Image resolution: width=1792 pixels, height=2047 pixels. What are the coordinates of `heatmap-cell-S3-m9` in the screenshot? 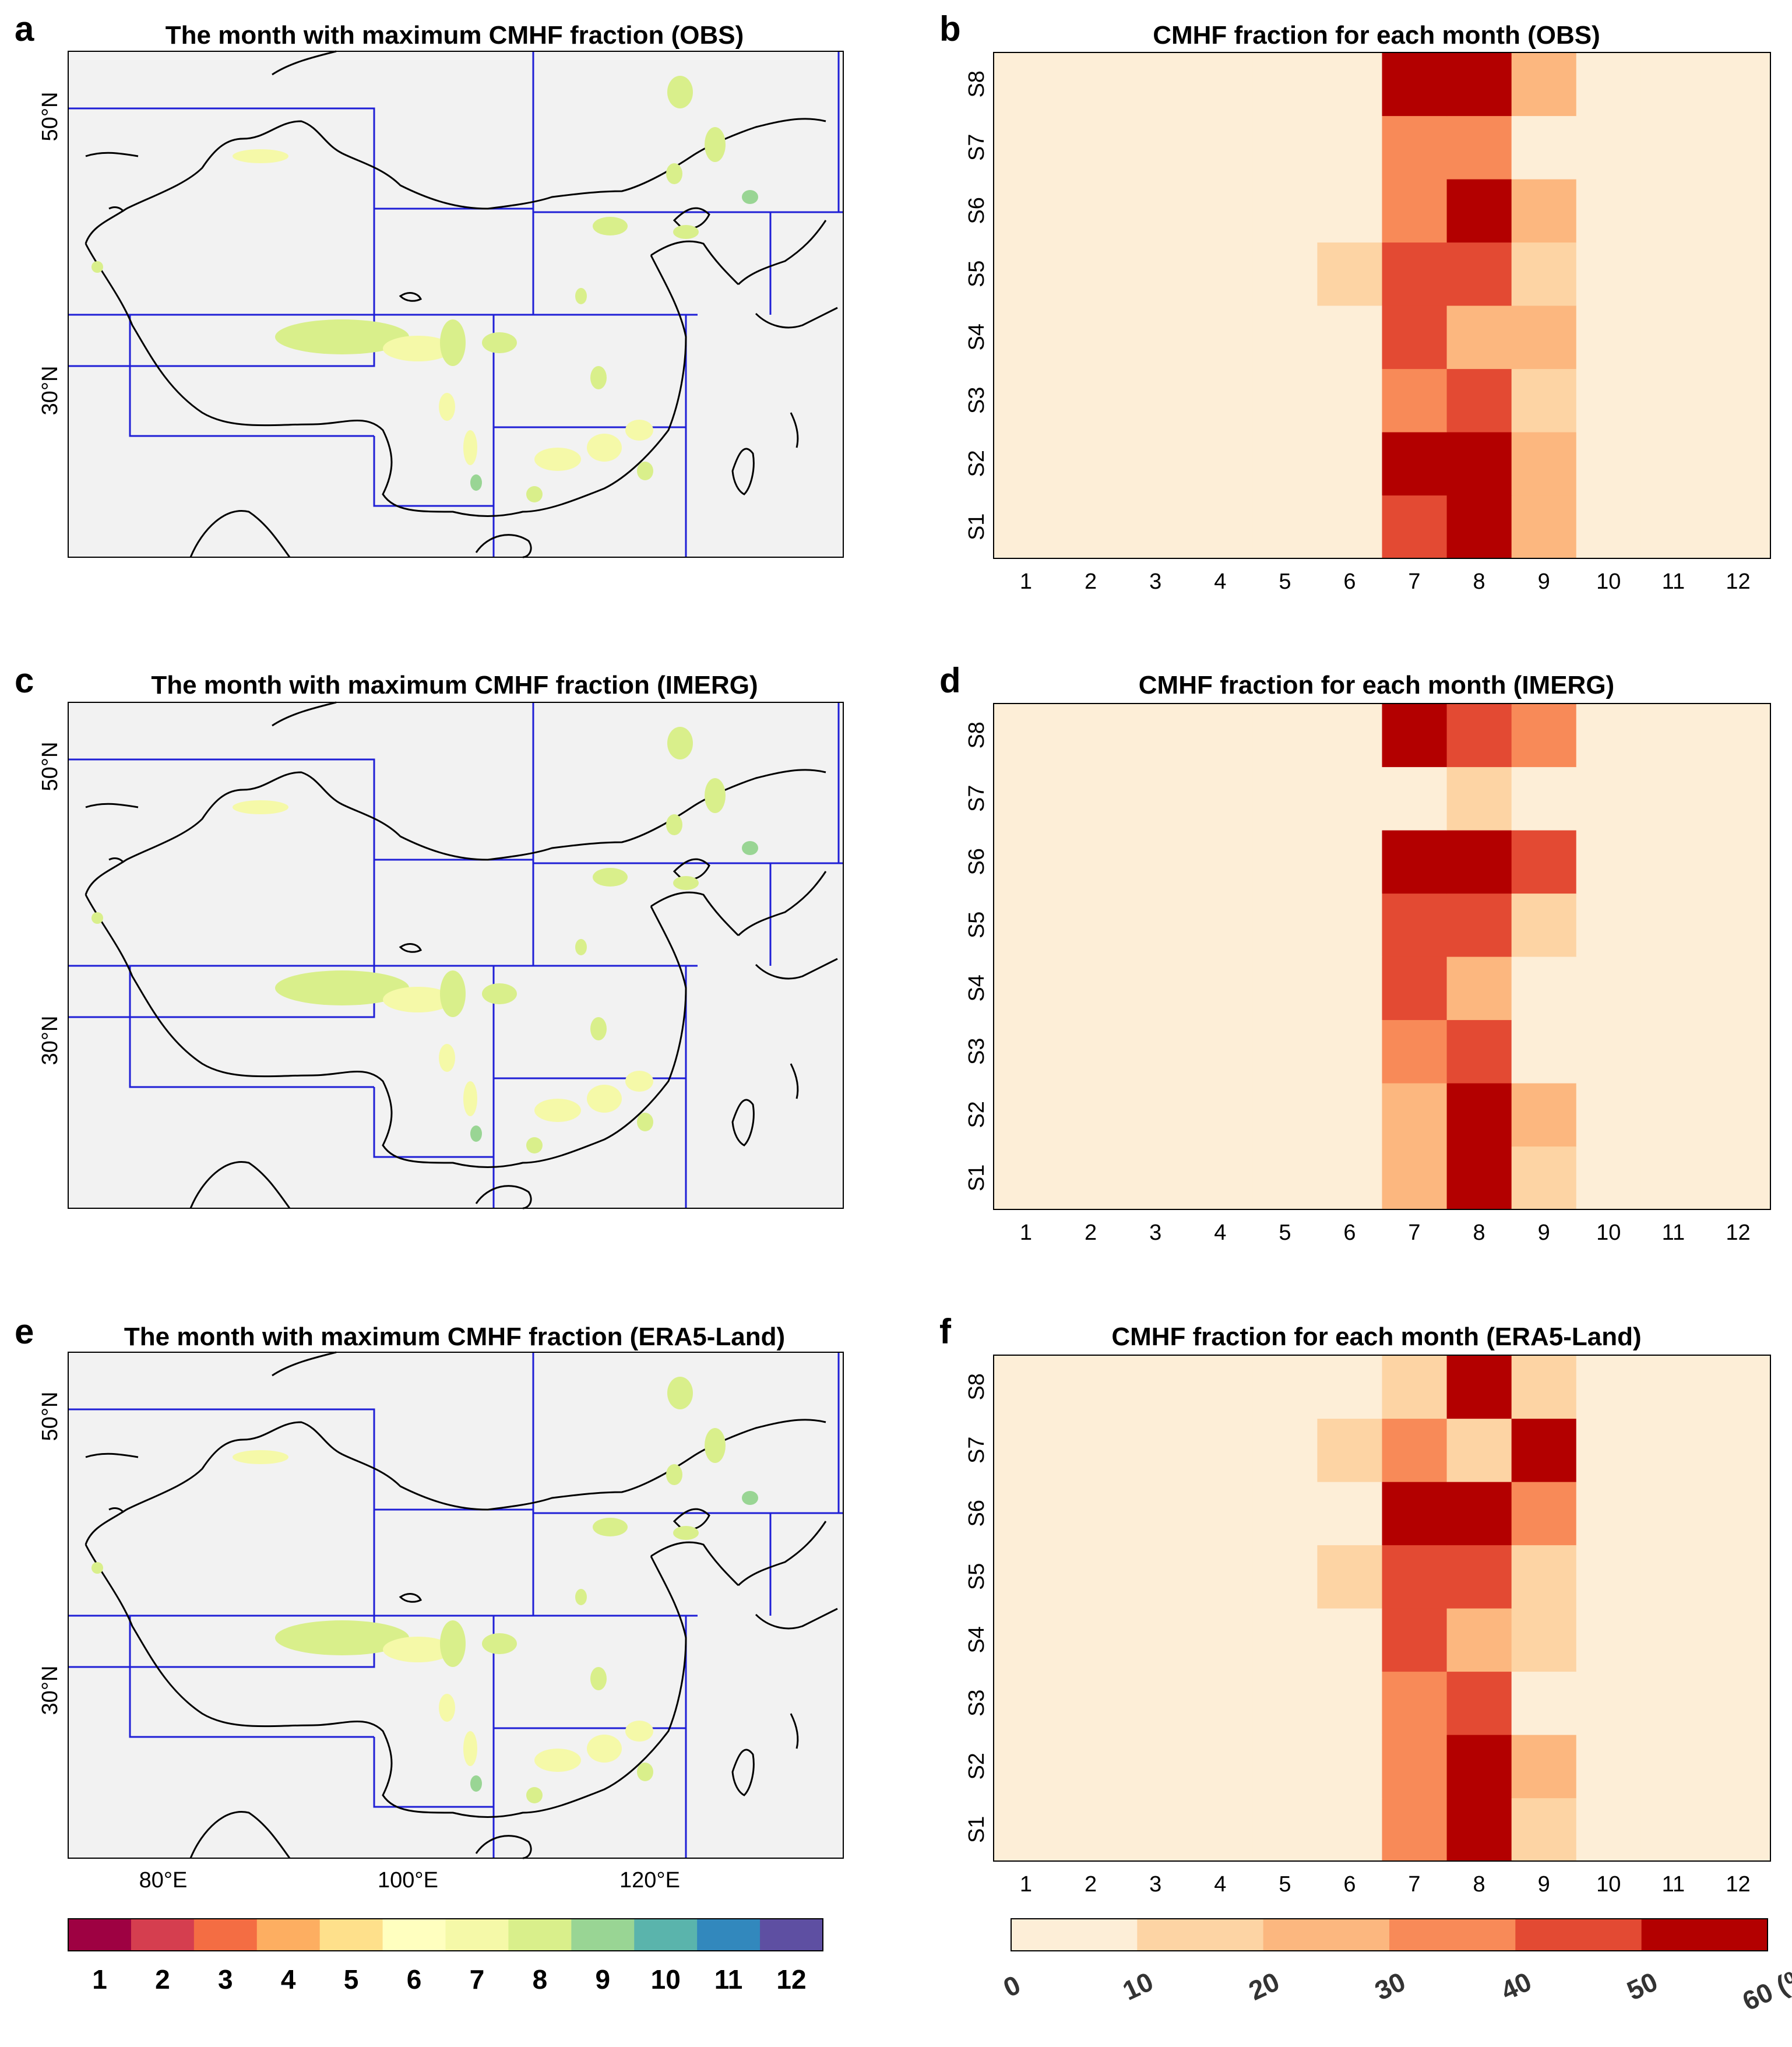 It's located at (1544, 1051).